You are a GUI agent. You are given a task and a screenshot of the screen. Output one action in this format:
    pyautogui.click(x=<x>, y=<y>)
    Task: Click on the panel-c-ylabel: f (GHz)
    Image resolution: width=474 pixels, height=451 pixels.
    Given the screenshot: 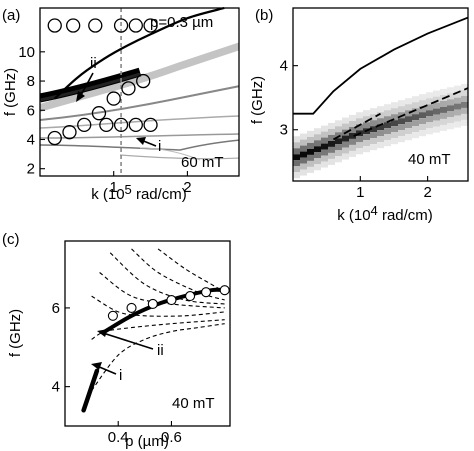 What is the action you would take?
    pyautogui.click(x=15, y=333)
    